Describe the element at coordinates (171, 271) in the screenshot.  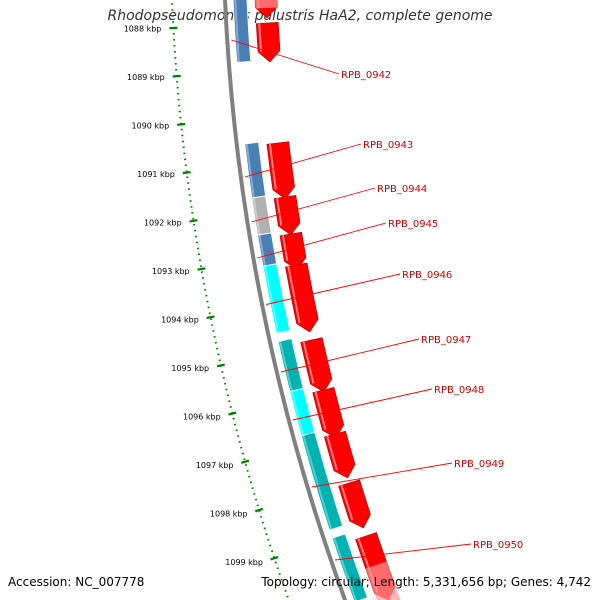
I see `ruler-tick-label: 1093 kbp` at that location.